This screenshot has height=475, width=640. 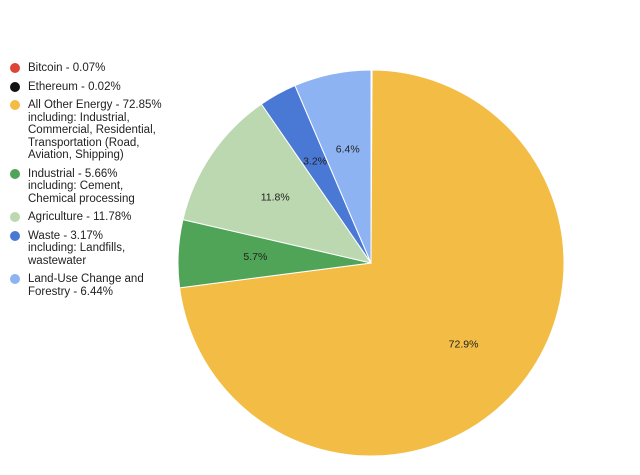 I want to click on pie-slice-land-use-change-and-forestry, so click(x=333, y=166).